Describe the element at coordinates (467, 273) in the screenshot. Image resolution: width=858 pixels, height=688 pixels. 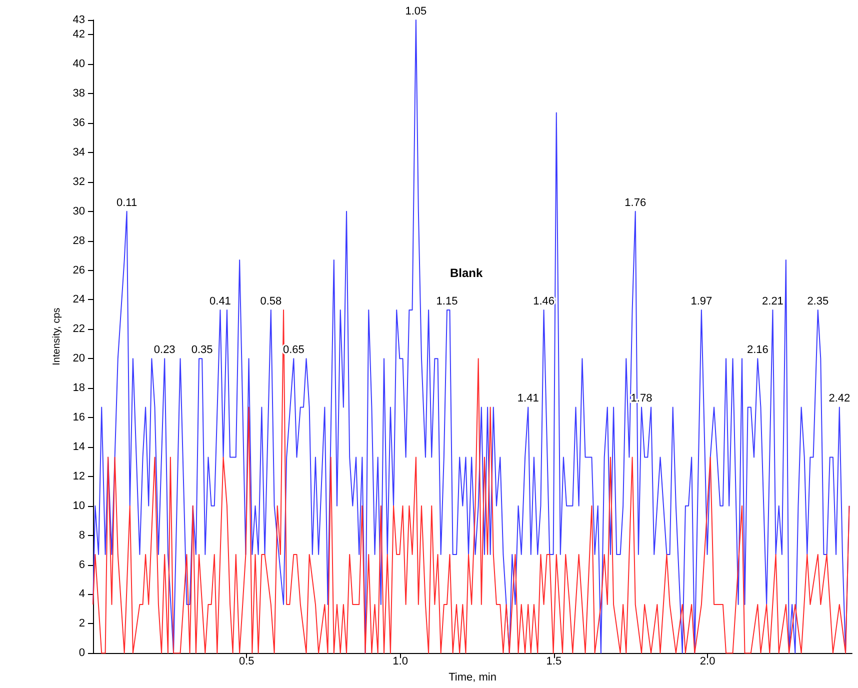
I see `text: Blank` at that location.